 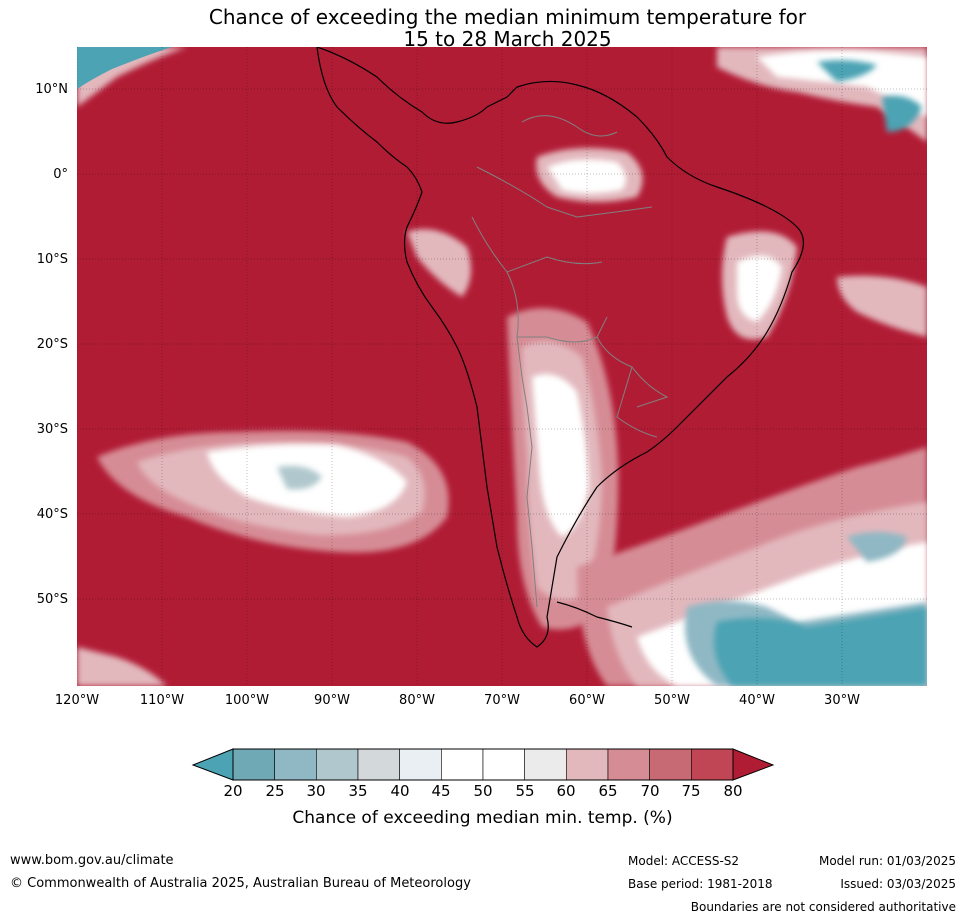 What do you see at coordinates (753, 764) in the screenshot?
I see `colorbar-extend-high` at bounding box center [753, 764].